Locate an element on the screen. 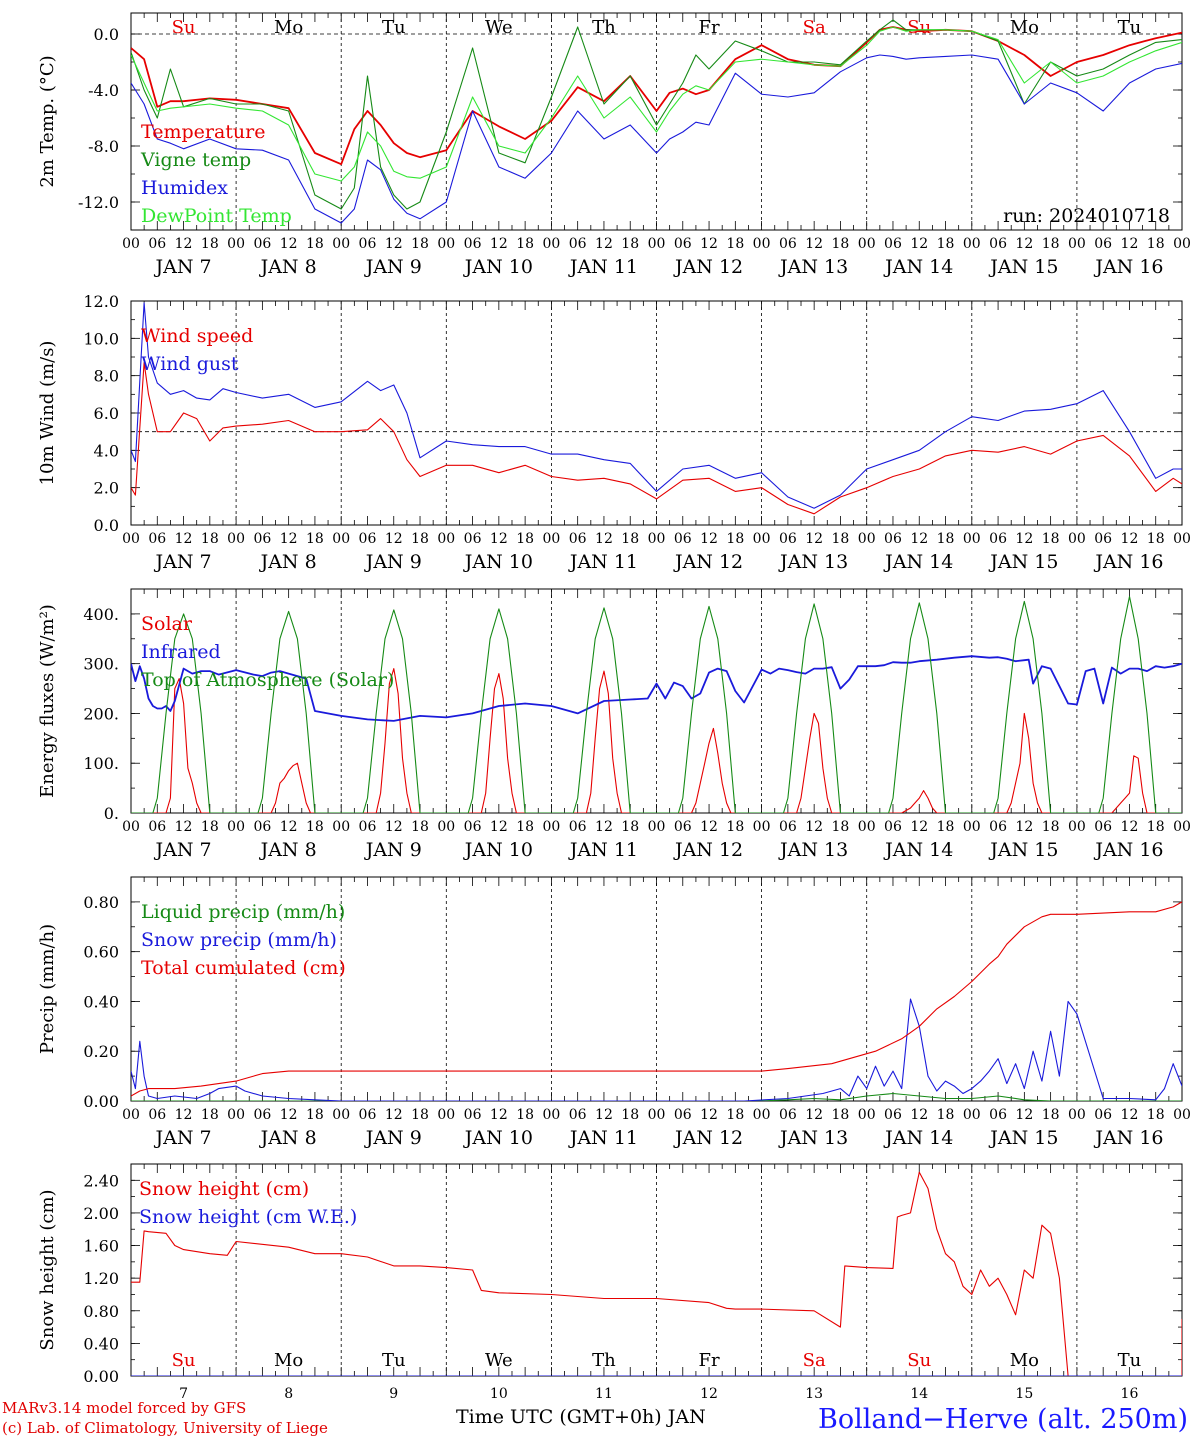 The image size is (1194, 1440). y-axis-label: Energy fluxes (W/m²) is located at coordinates (47, 701).